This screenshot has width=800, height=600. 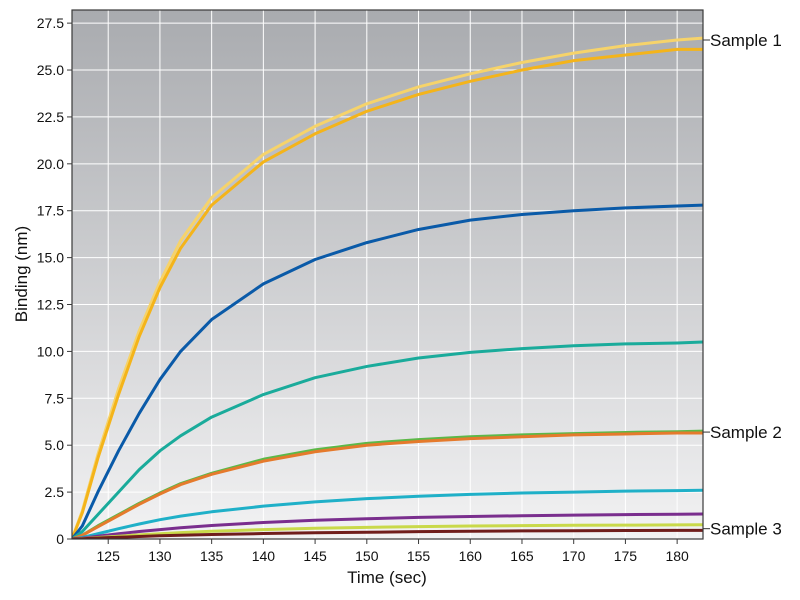 What do you see at coordinates (387, 577) in the screenshot?
I see `x-axis-title: Time (sec)` at bounding box center [387, 577].